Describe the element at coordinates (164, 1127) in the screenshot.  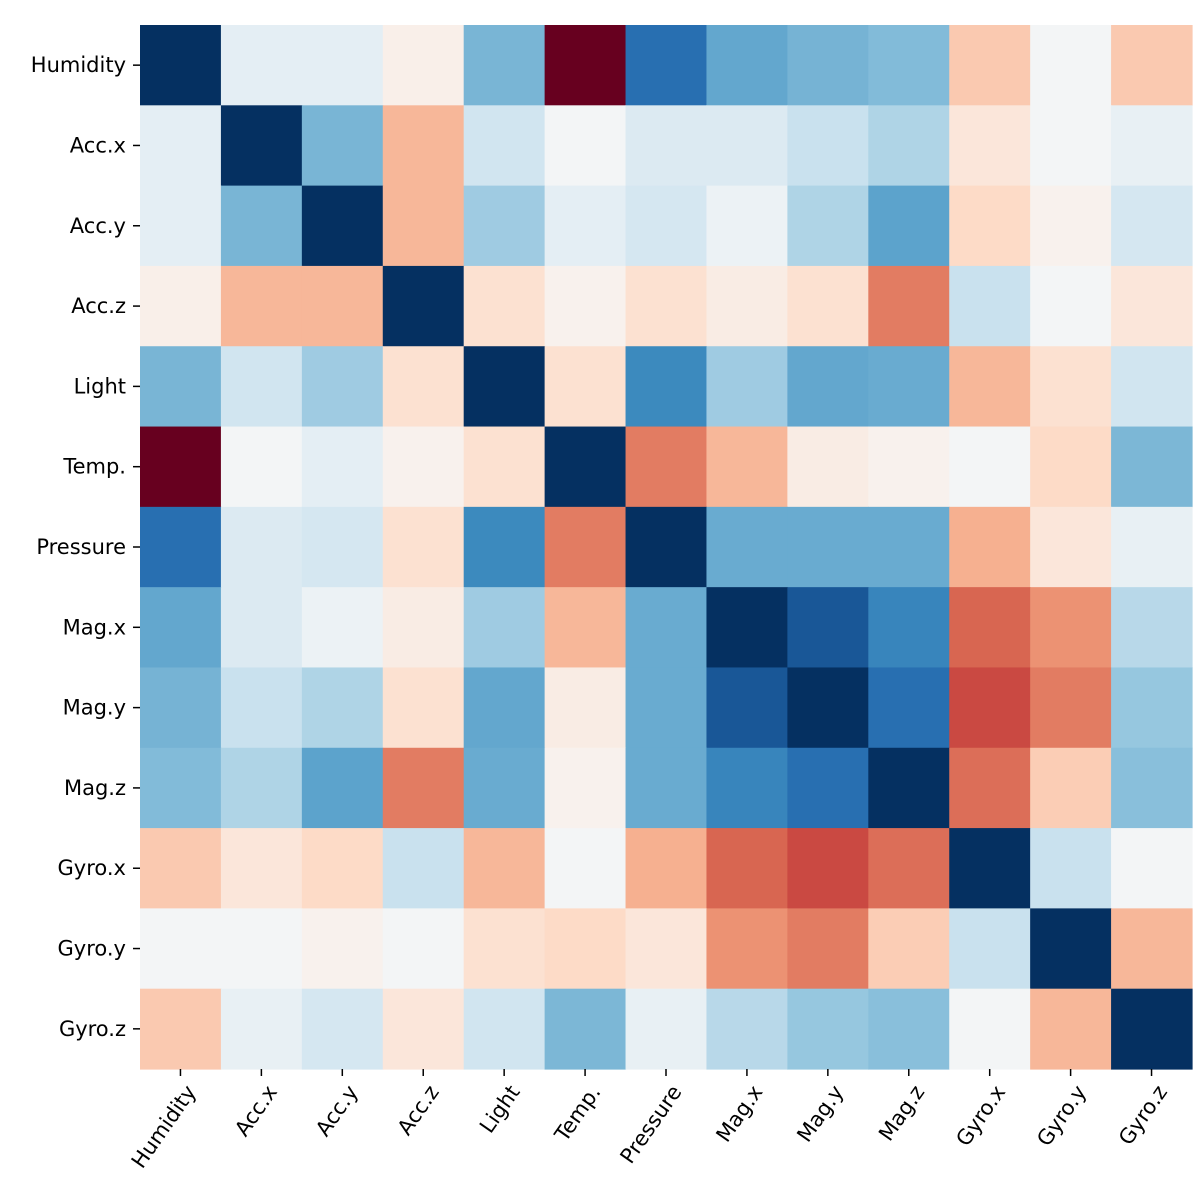
I see `x-tick-label: Humidity` at that location.